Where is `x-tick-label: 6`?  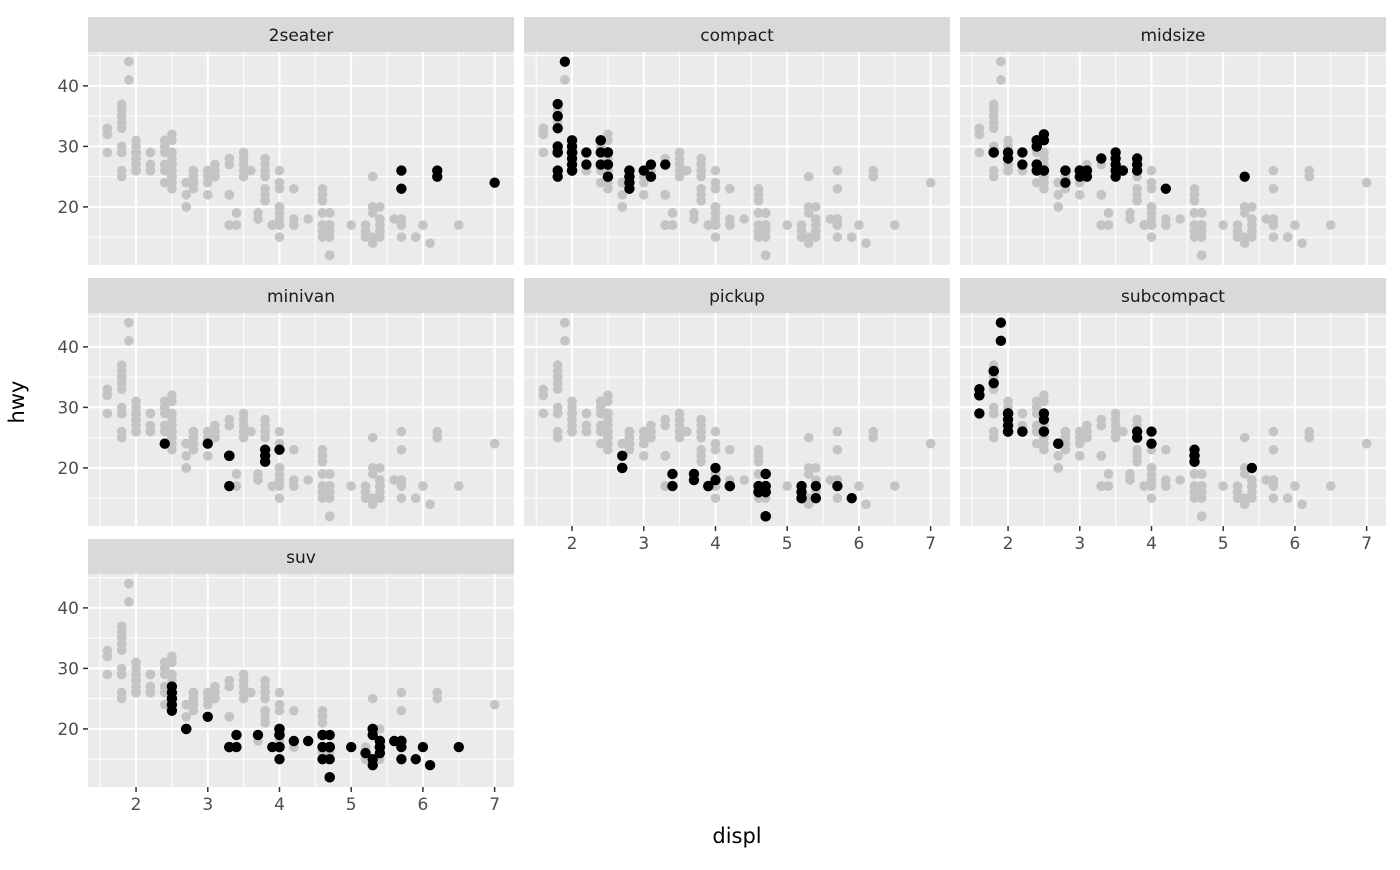
x-tick-label: 6 is located at coordinates (859, 544).